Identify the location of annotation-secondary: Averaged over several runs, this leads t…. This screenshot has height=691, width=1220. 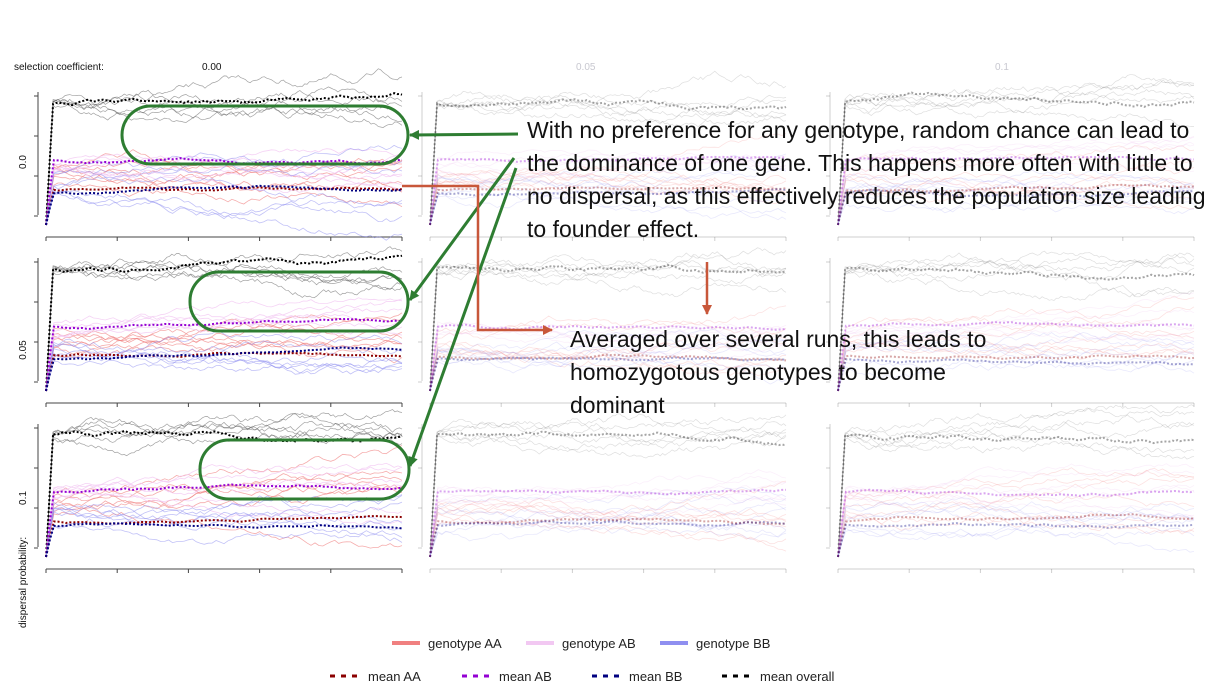
(778, 372).